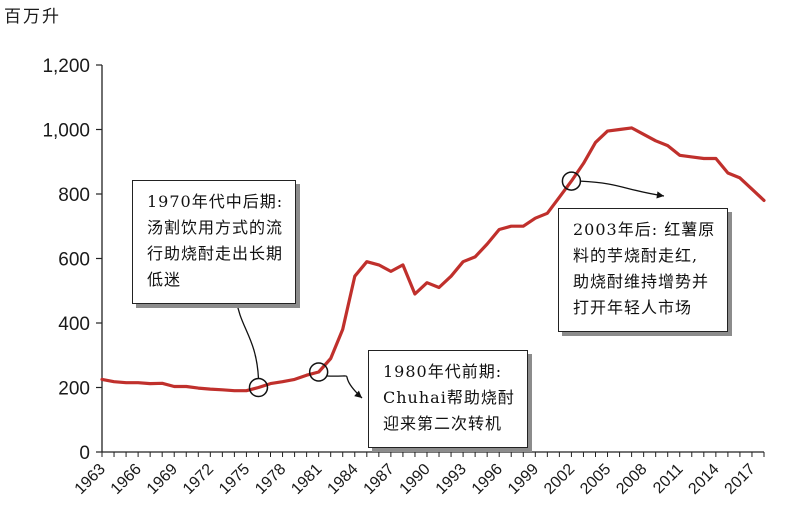  What do you see at coordinates (162, 479) in the screenshot?
I see `x-tick-label: 1969` at bounding box center [162, 479].